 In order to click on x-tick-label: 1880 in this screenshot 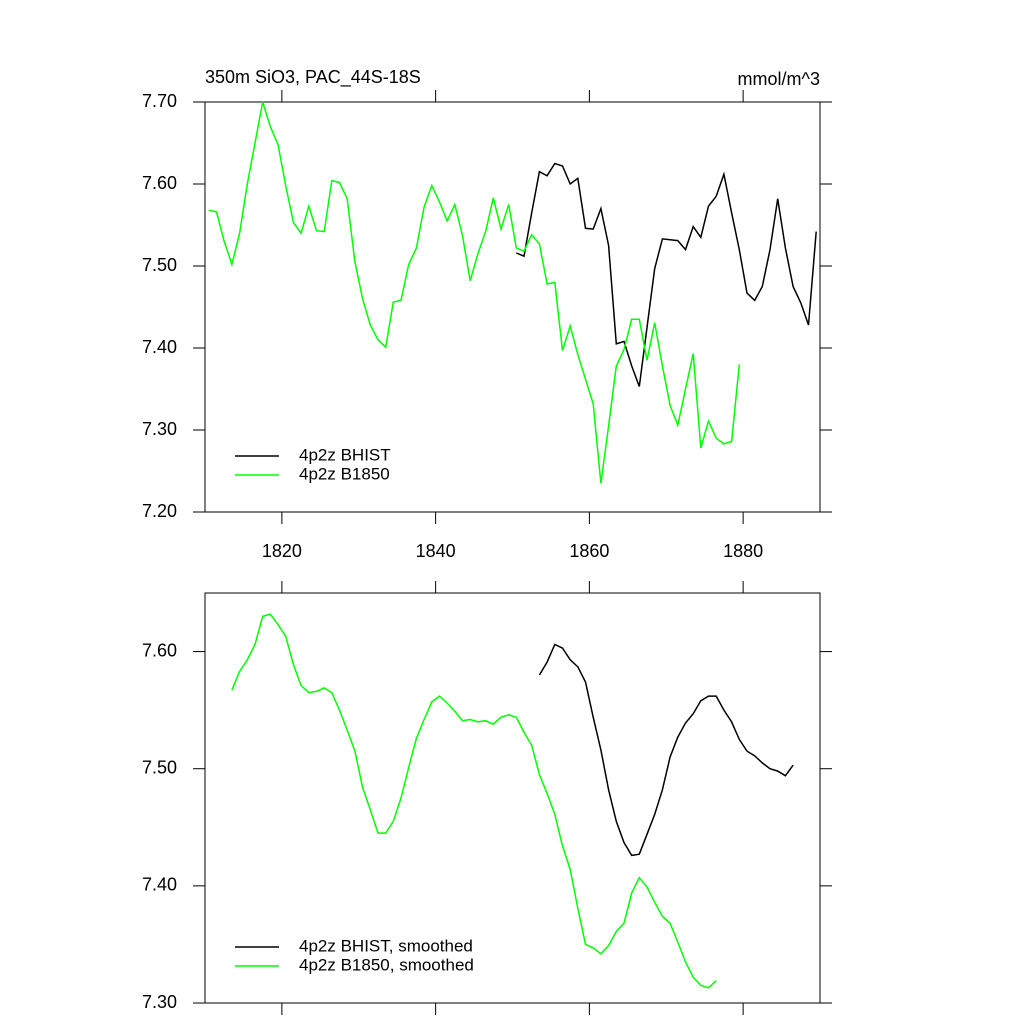, I will do `click(743, 551)`.